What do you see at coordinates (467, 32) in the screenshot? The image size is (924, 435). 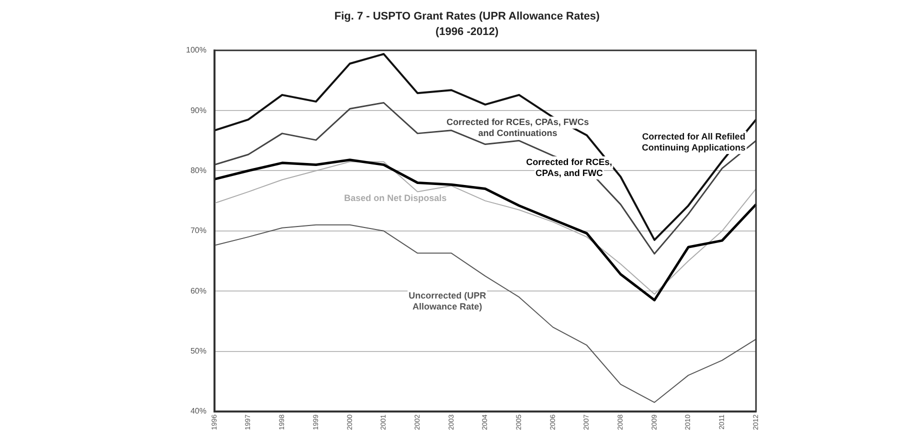 I see `chart-subtitle: (1996 -2012)` at bounding box center [467, 32].